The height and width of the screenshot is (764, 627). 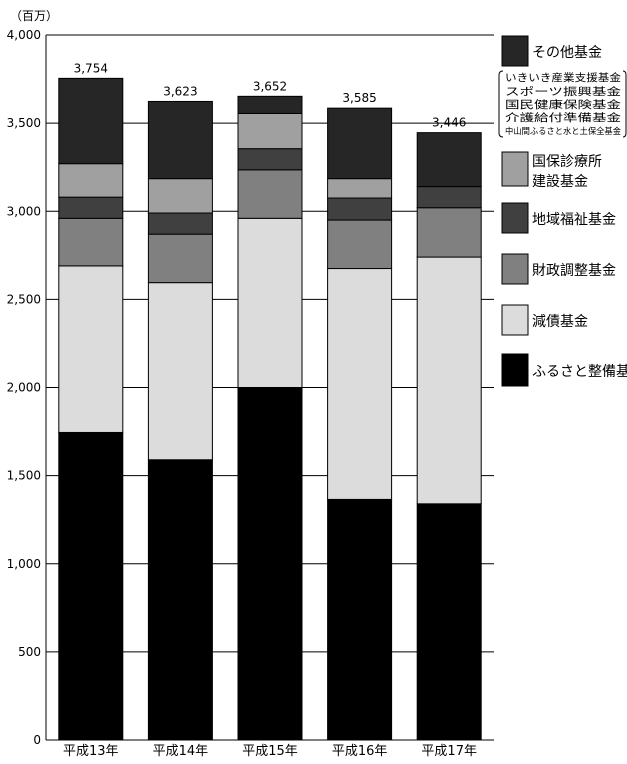 I want to click on y-tick-label: 500, so click(x=29, y=652).